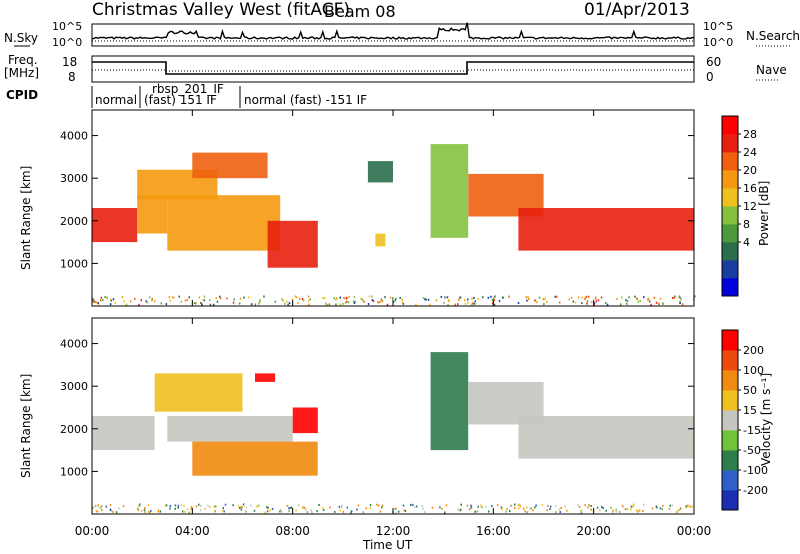 This screenshot has width=800, height=554. I want to click on colorbar-tick-label: 20, so click(750, 170).